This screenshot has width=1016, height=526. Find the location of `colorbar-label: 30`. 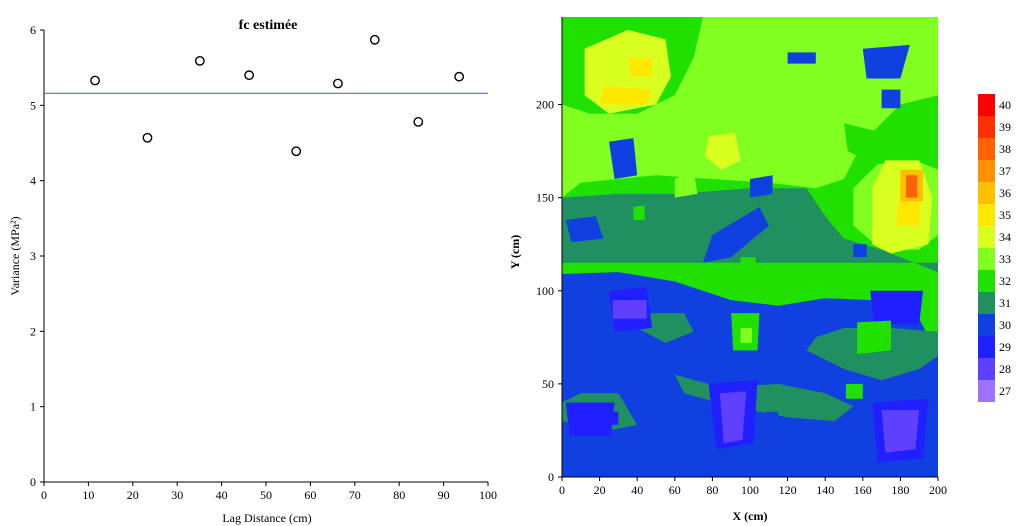

colorbar-label: 30 is located at coordinates (1005, 325).